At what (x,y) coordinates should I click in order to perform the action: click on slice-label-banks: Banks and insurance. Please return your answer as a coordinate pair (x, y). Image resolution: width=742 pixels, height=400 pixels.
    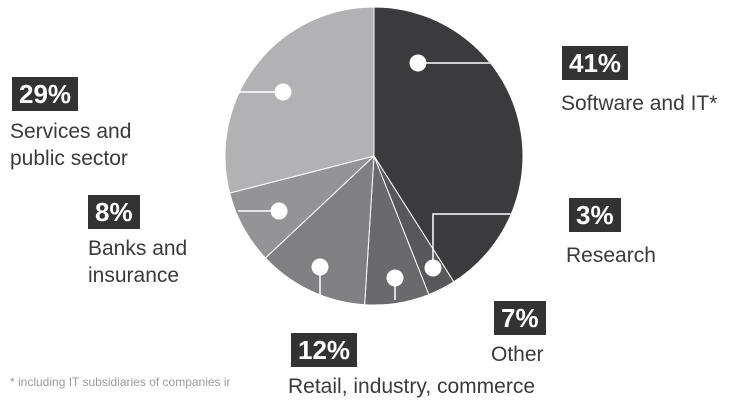
    Looking at the image, I should click on (148, 262).